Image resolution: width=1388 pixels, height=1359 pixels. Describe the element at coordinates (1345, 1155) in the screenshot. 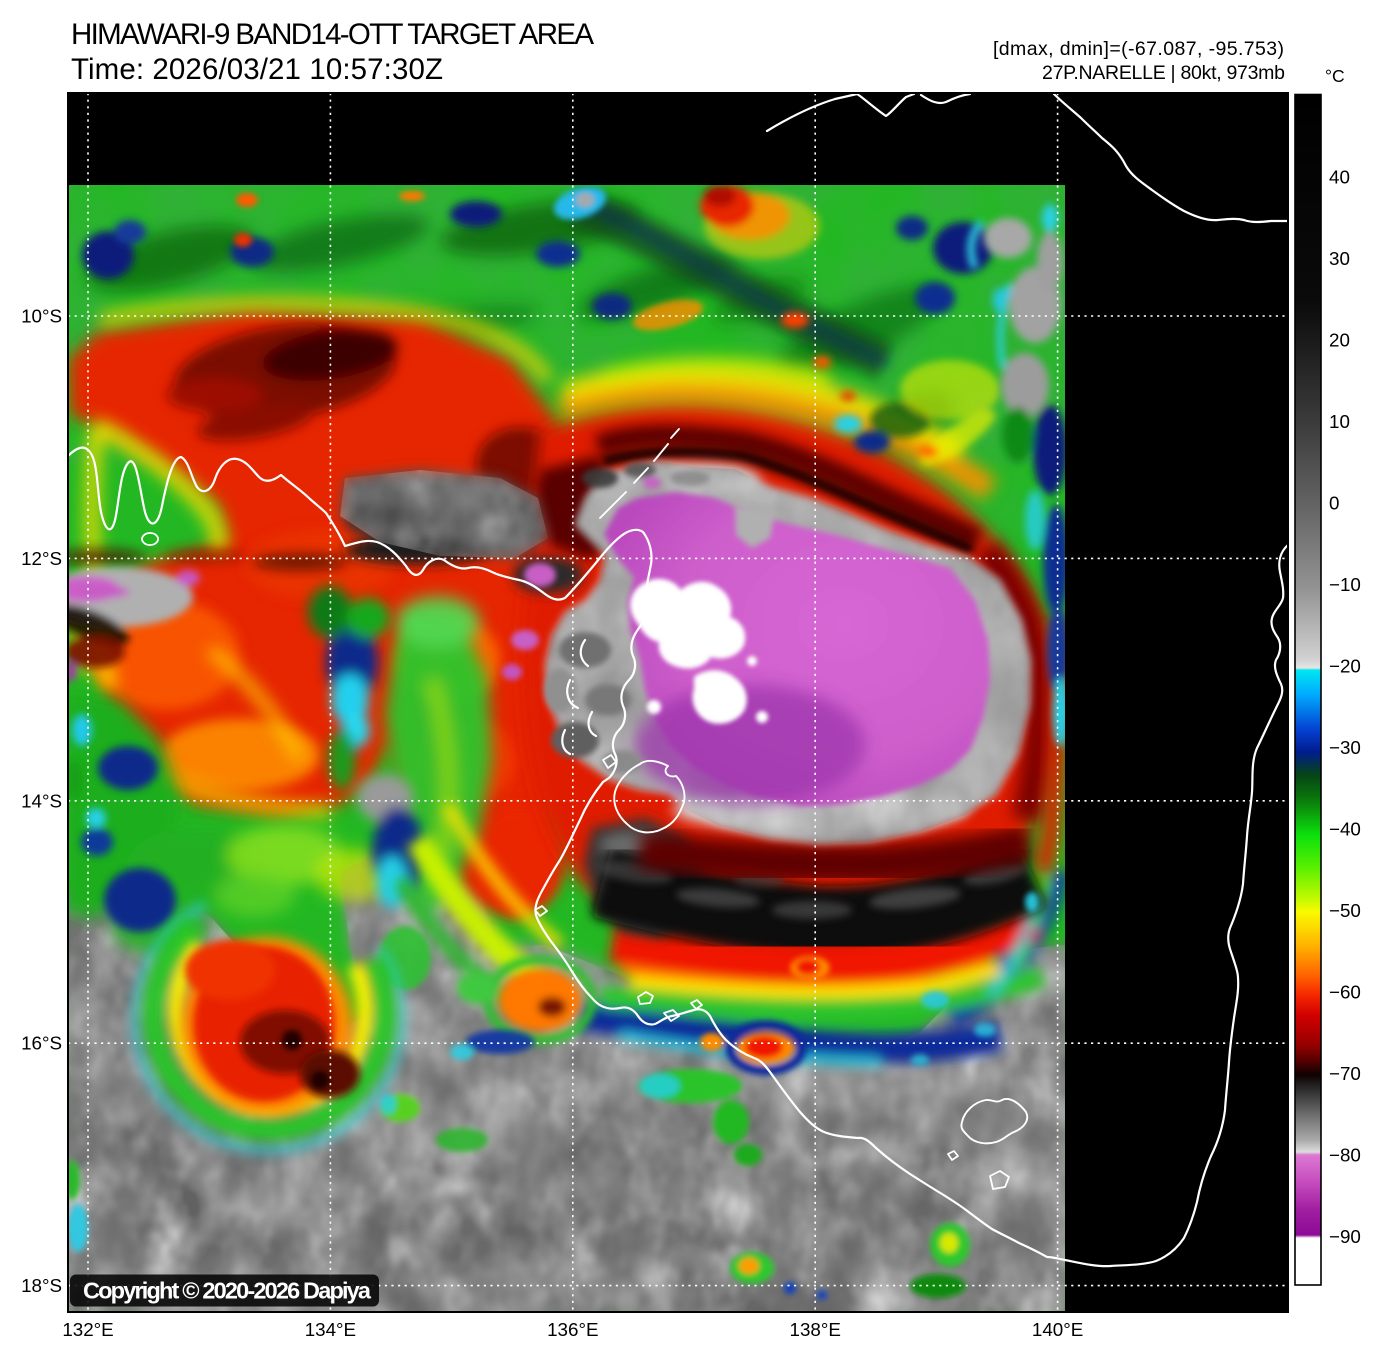

I see `svg-text: −80` at that location.